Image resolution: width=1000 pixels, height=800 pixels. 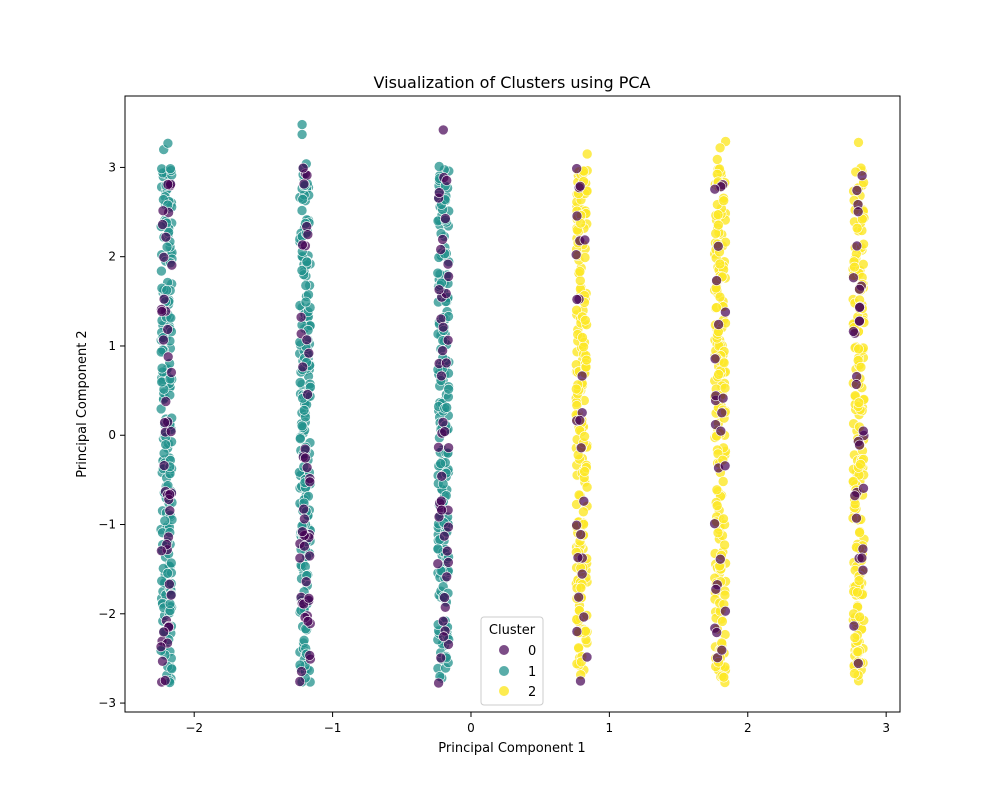 I want to click on legend-box, so click(x=512, y=661).